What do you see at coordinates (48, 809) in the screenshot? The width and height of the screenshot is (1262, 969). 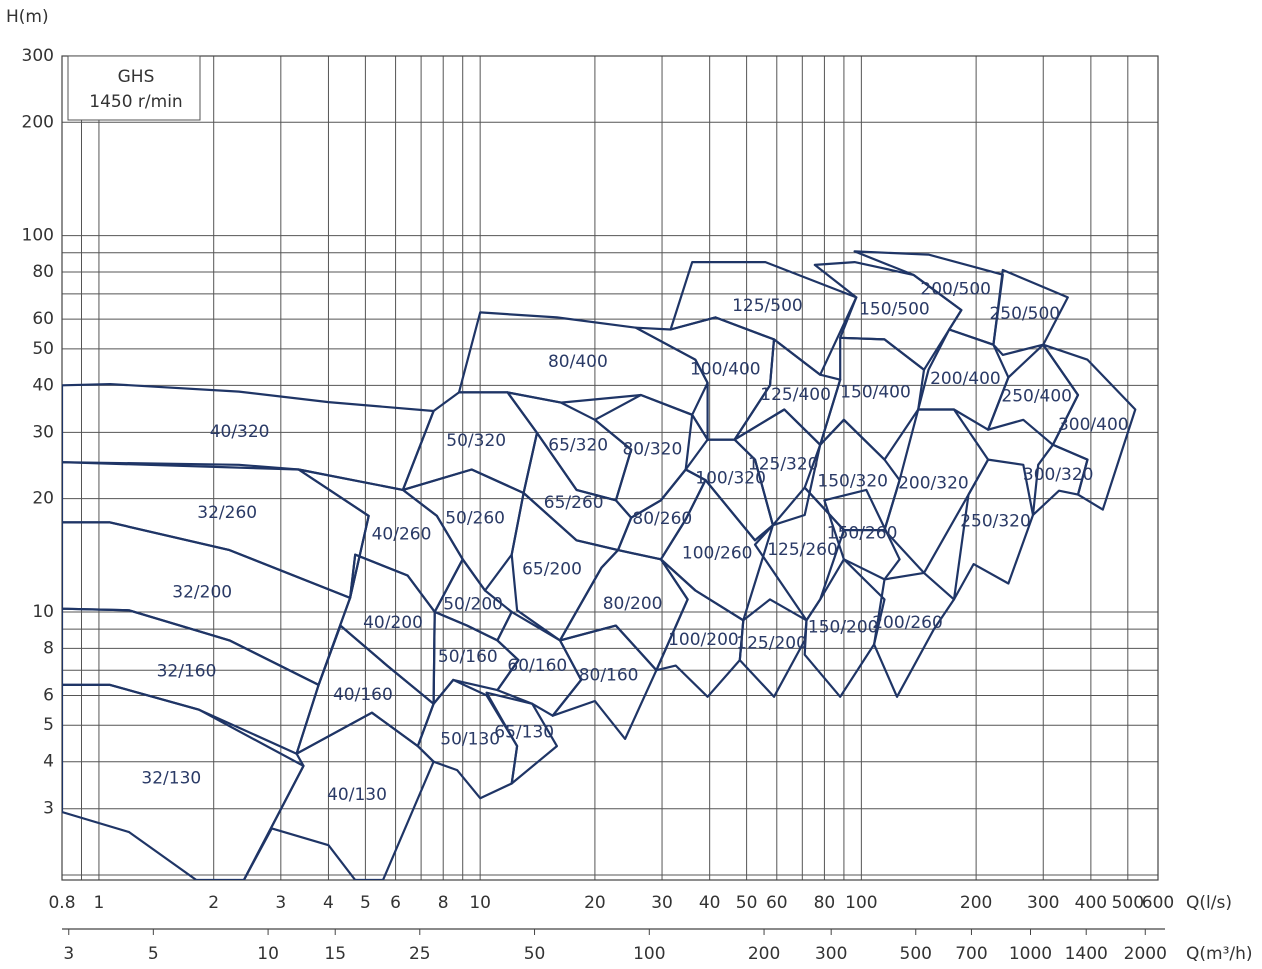 I see `y-tick-label: 3` at bounding box center [48, 809].